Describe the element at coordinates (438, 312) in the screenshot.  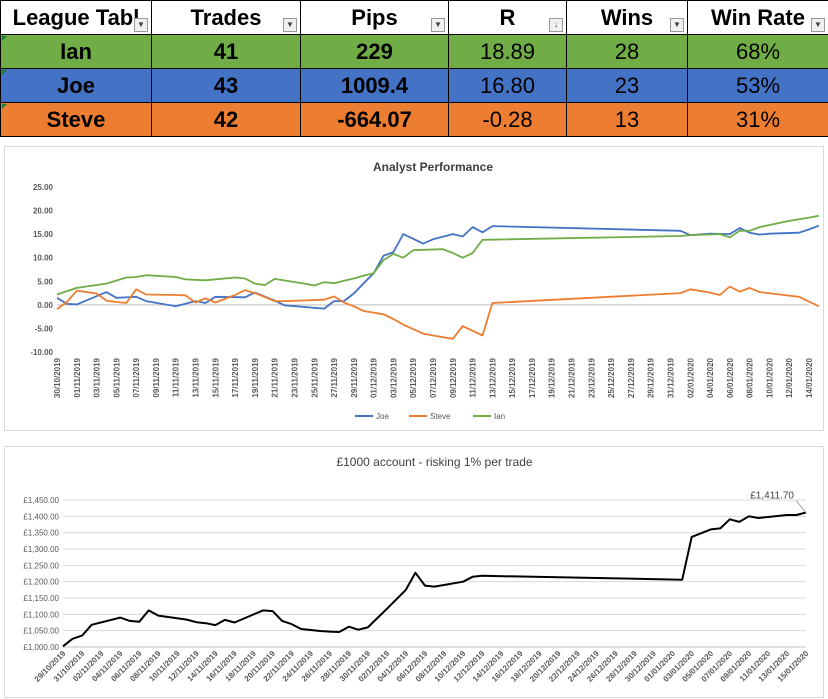
I see `series-line-steve` at that location.